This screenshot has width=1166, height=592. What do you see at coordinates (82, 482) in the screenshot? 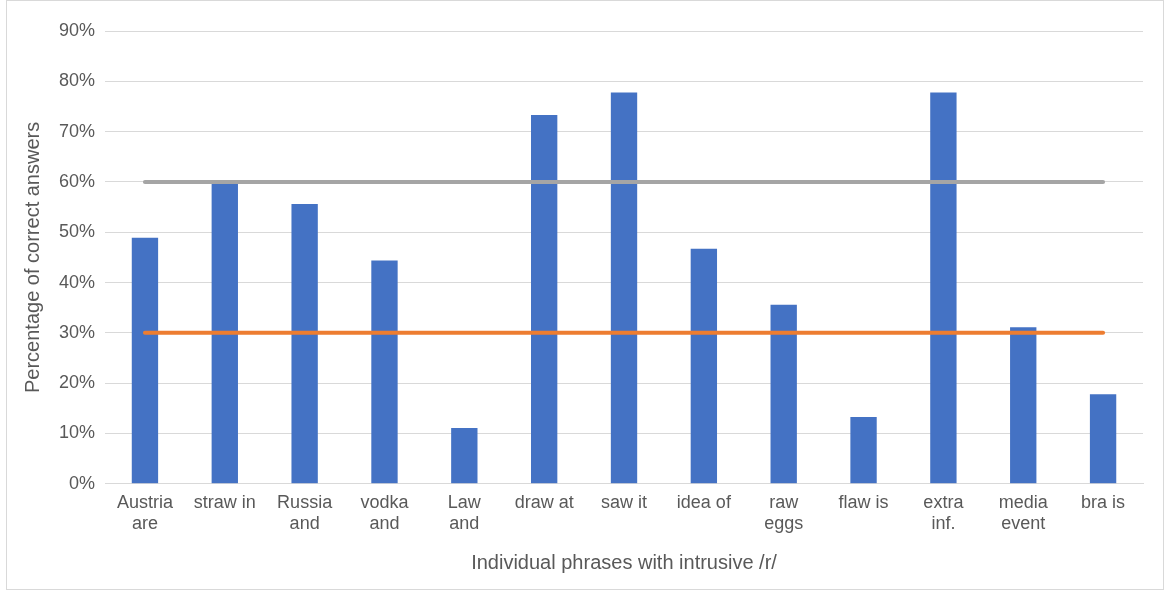
I see `y-tick-label: 0%` at bounding box center [82, 482].